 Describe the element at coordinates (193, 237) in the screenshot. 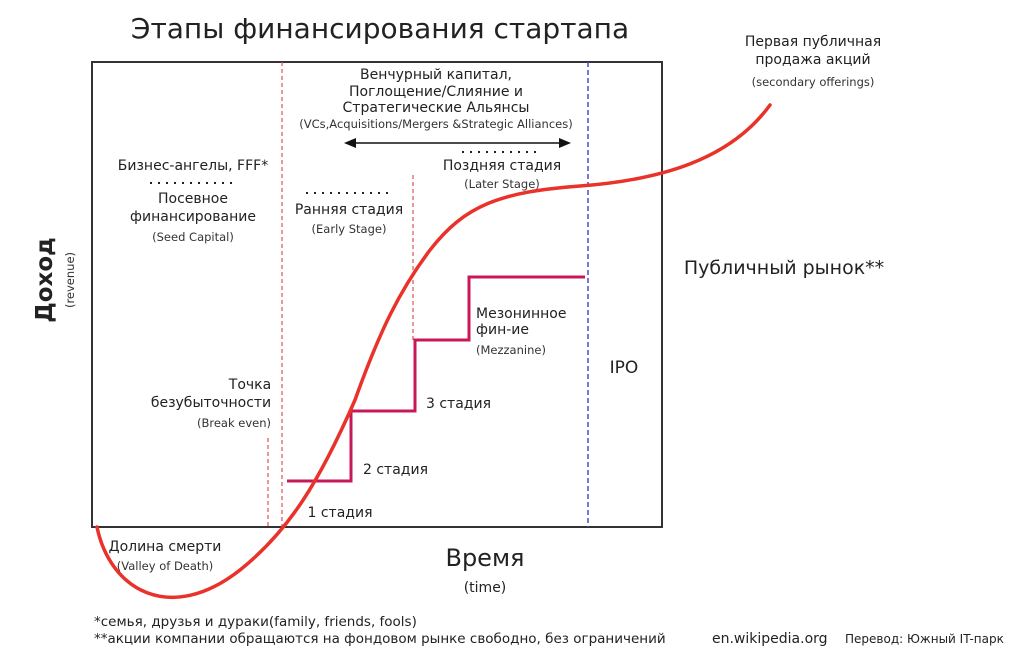

I see `seed-sub: (Seed Capital)` at that location.